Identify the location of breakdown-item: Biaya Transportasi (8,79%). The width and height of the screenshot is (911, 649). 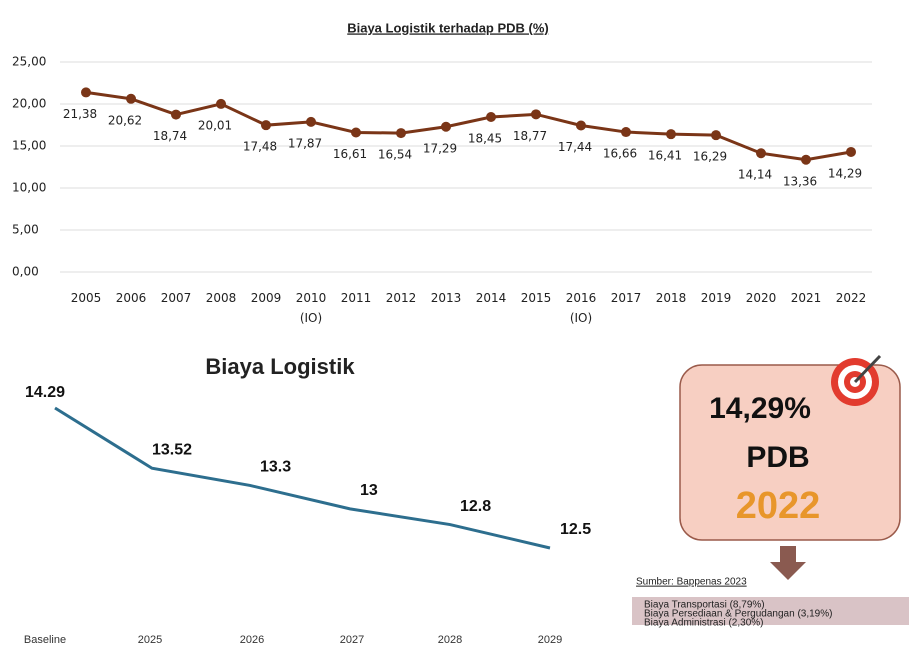
(704, 605).